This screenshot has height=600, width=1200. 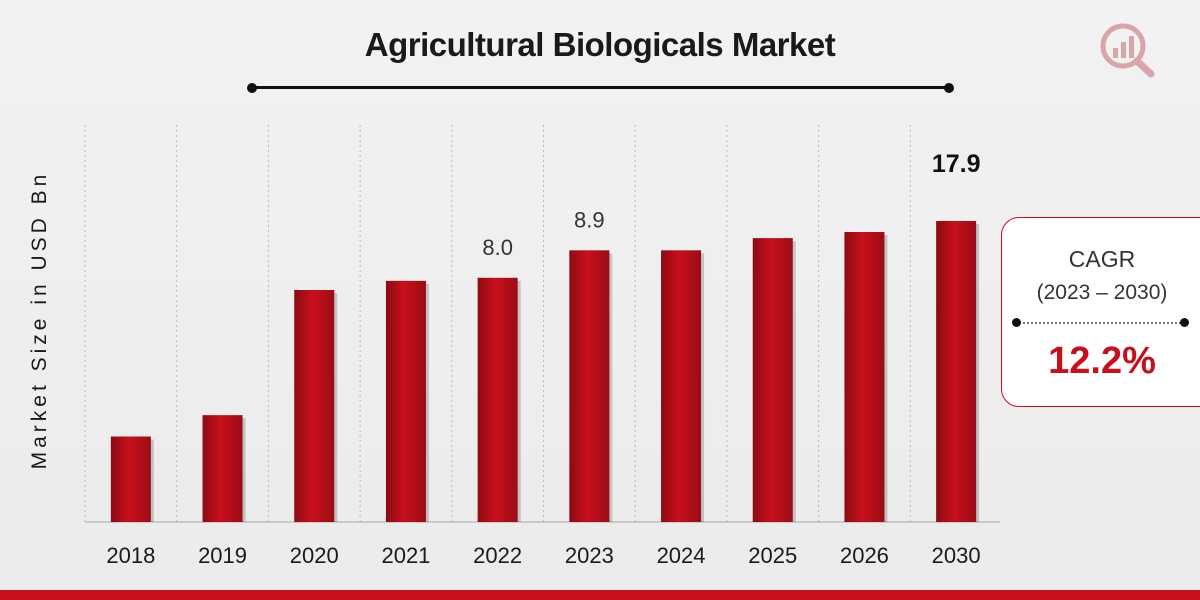 I want to click on cagr-period: (2023 – 2030), so click(x=1102, y=292).